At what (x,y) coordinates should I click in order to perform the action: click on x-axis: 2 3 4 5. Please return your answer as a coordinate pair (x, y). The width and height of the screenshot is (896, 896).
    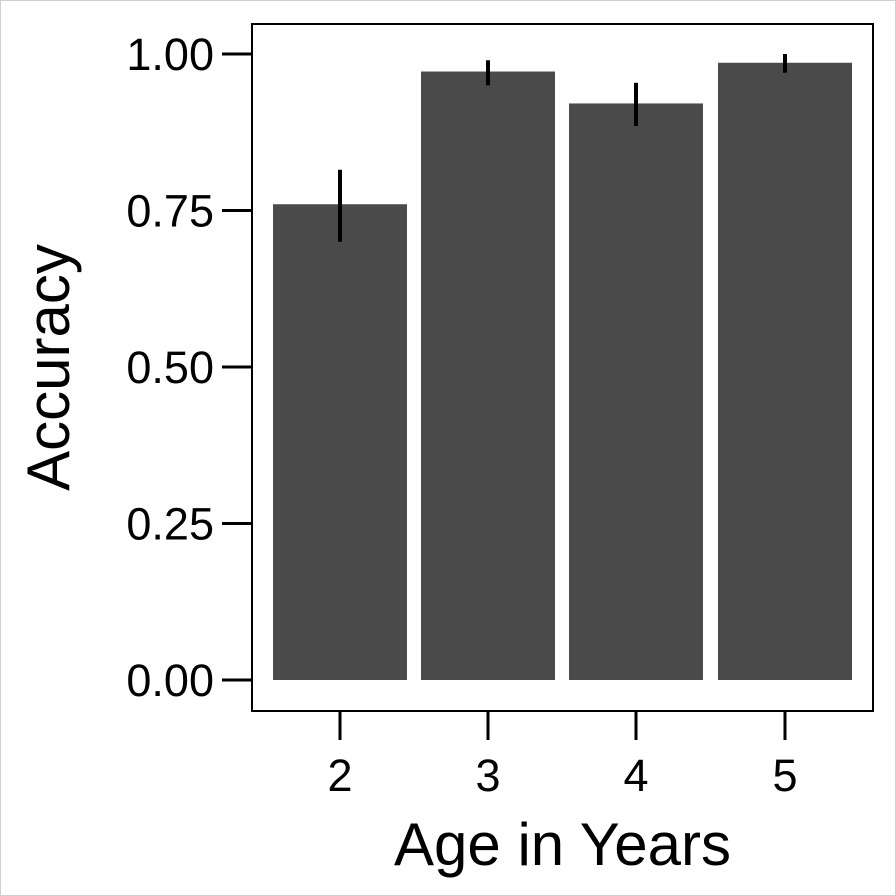
    Looking at the image, I should click on (562, 756).